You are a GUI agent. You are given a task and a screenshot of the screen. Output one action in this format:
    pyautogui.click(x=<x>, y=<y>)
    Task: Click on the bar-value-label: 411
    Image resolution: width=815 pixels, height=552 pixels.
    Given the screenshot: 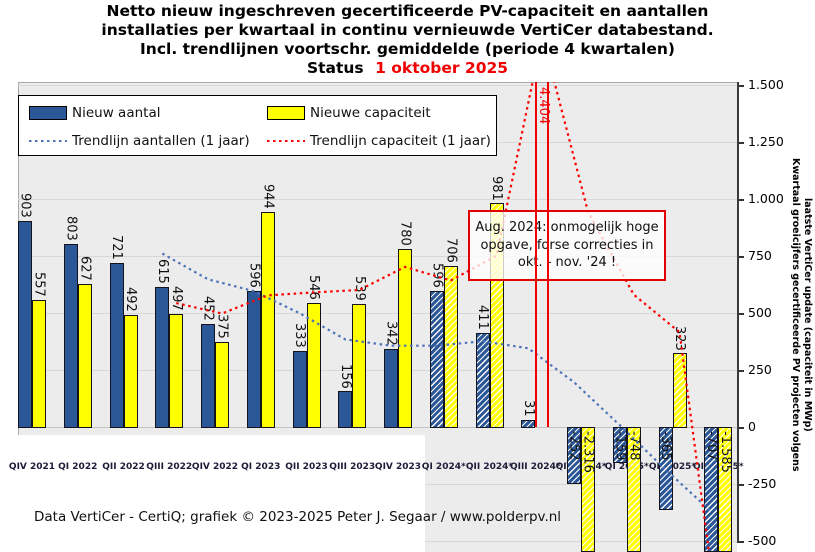 What is the action you would take?
    pyautogui.click(x=482, y=318)
    